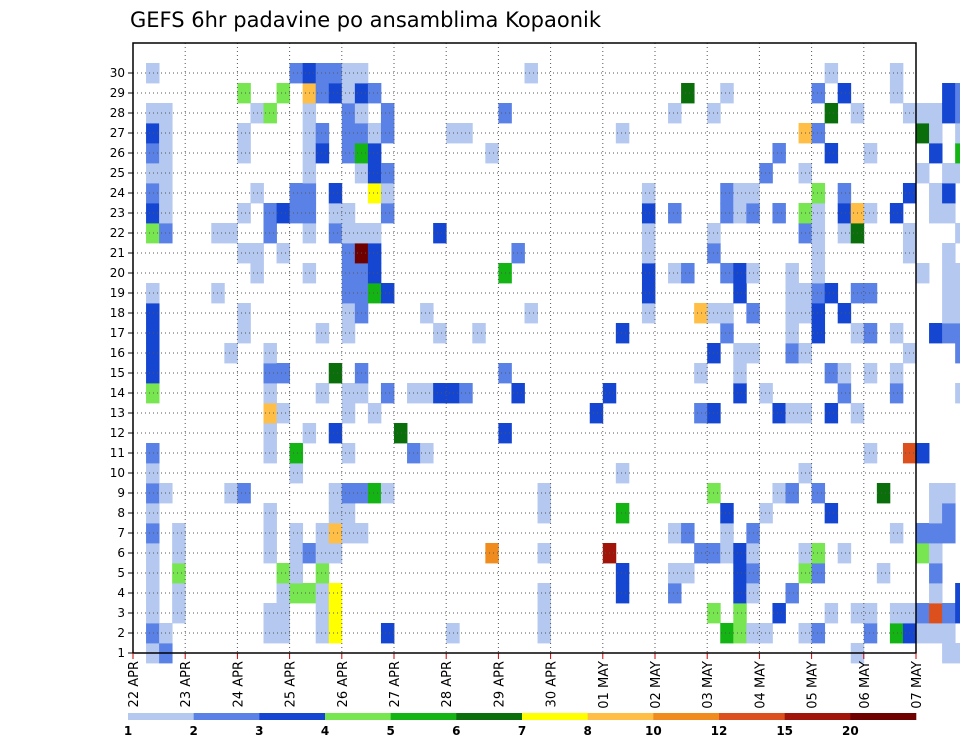  I want to click on x-tick-label: 30 APR, so click(552, 684).